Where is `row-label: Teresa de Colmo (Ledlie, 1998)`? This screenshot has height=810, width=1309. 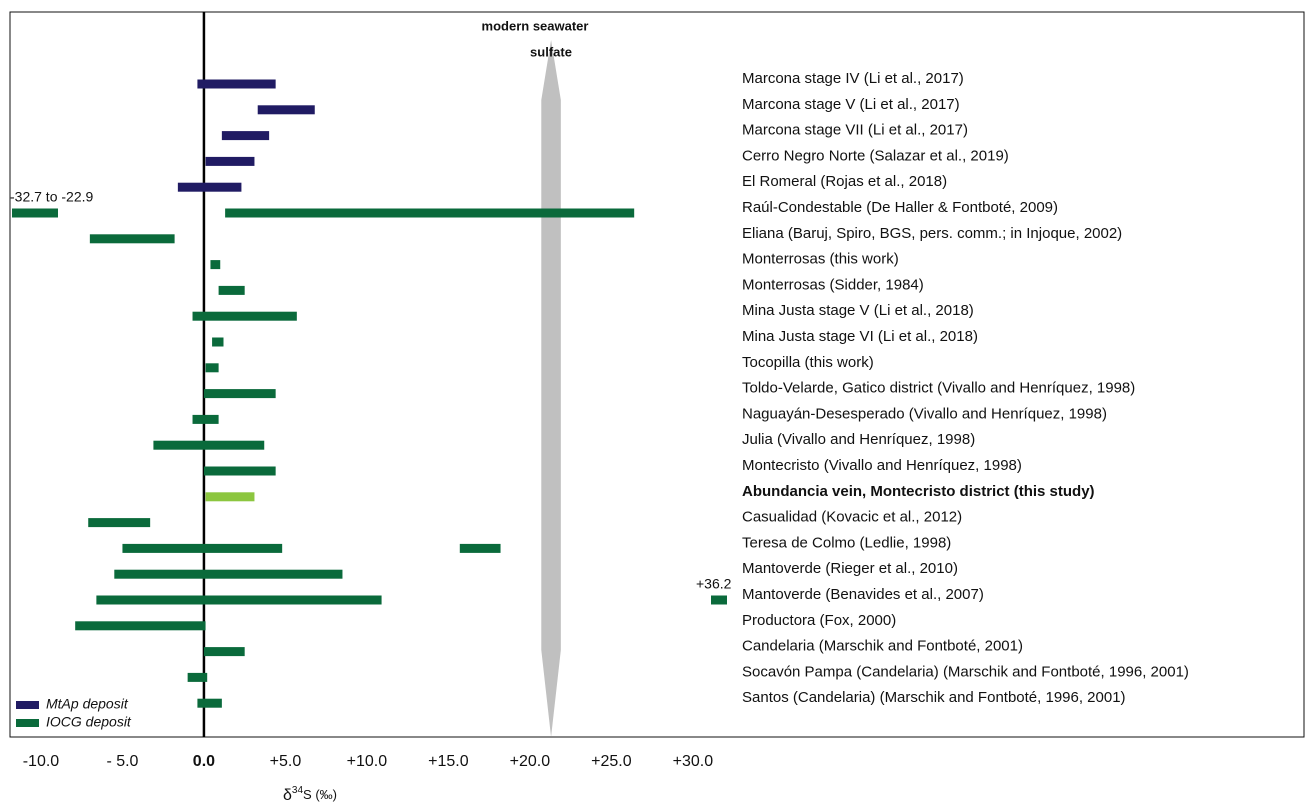 row-label: Teresa de Colmo (Ledlie, 1998) is located at coordinates (846, 542).